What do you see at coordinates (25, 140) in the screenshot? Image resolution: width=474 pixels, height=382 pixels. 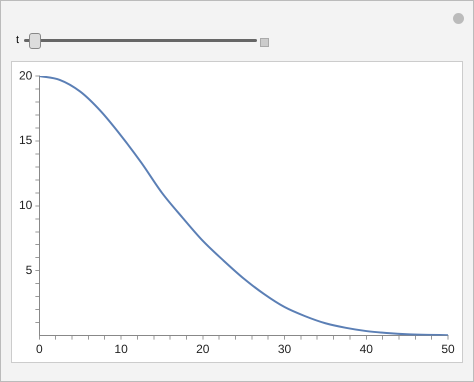 I see `y-tick-label: 15` at bounding box center [25, 140].